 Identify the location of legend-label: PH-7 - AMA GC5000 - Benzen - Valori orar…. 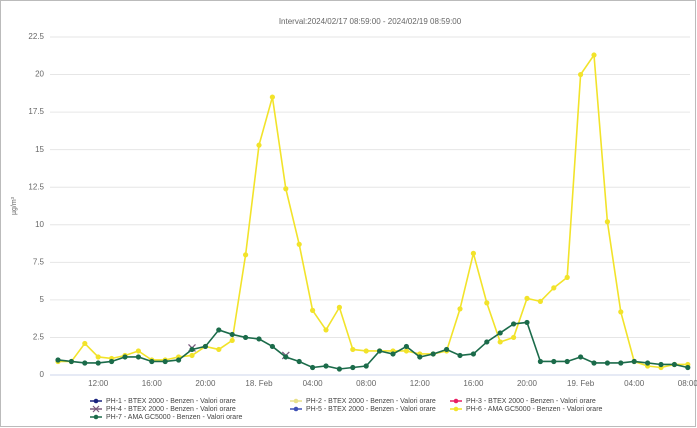
(174, 417).